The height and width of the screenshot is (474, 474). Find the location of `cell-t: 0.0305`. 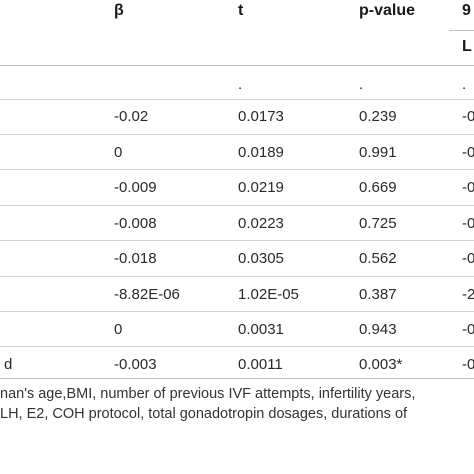

cell-t: 0.0305 is located at coordinates (261, 258).